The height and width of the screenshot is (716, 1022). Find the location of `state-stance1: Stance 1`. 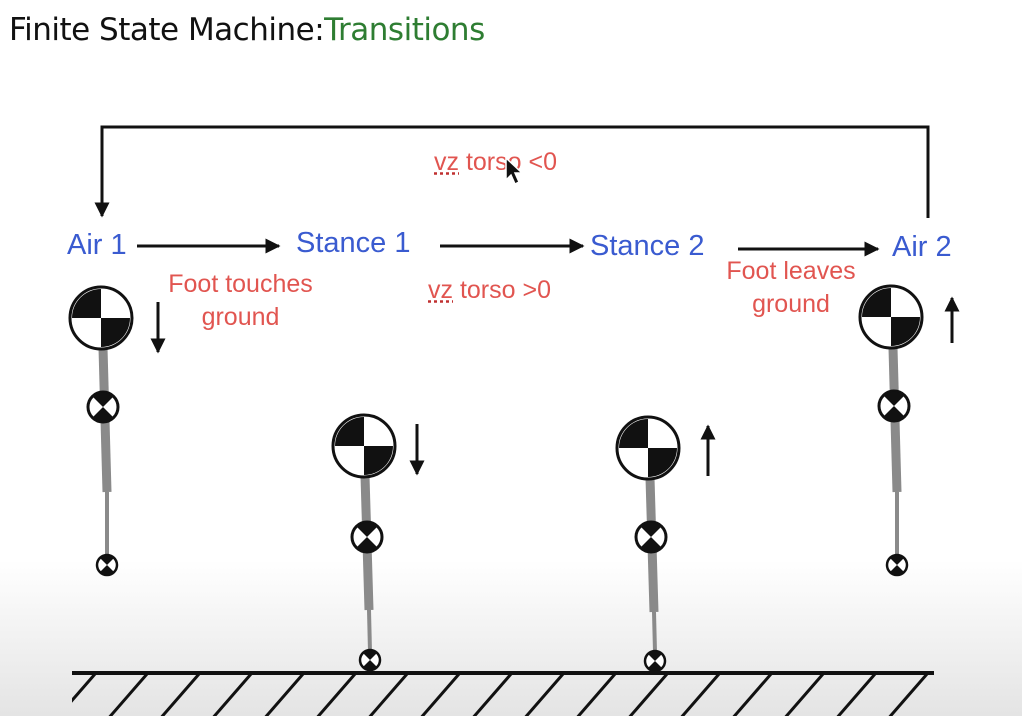

state-stance1: Stance 1 is located at coordinates (353, 243).